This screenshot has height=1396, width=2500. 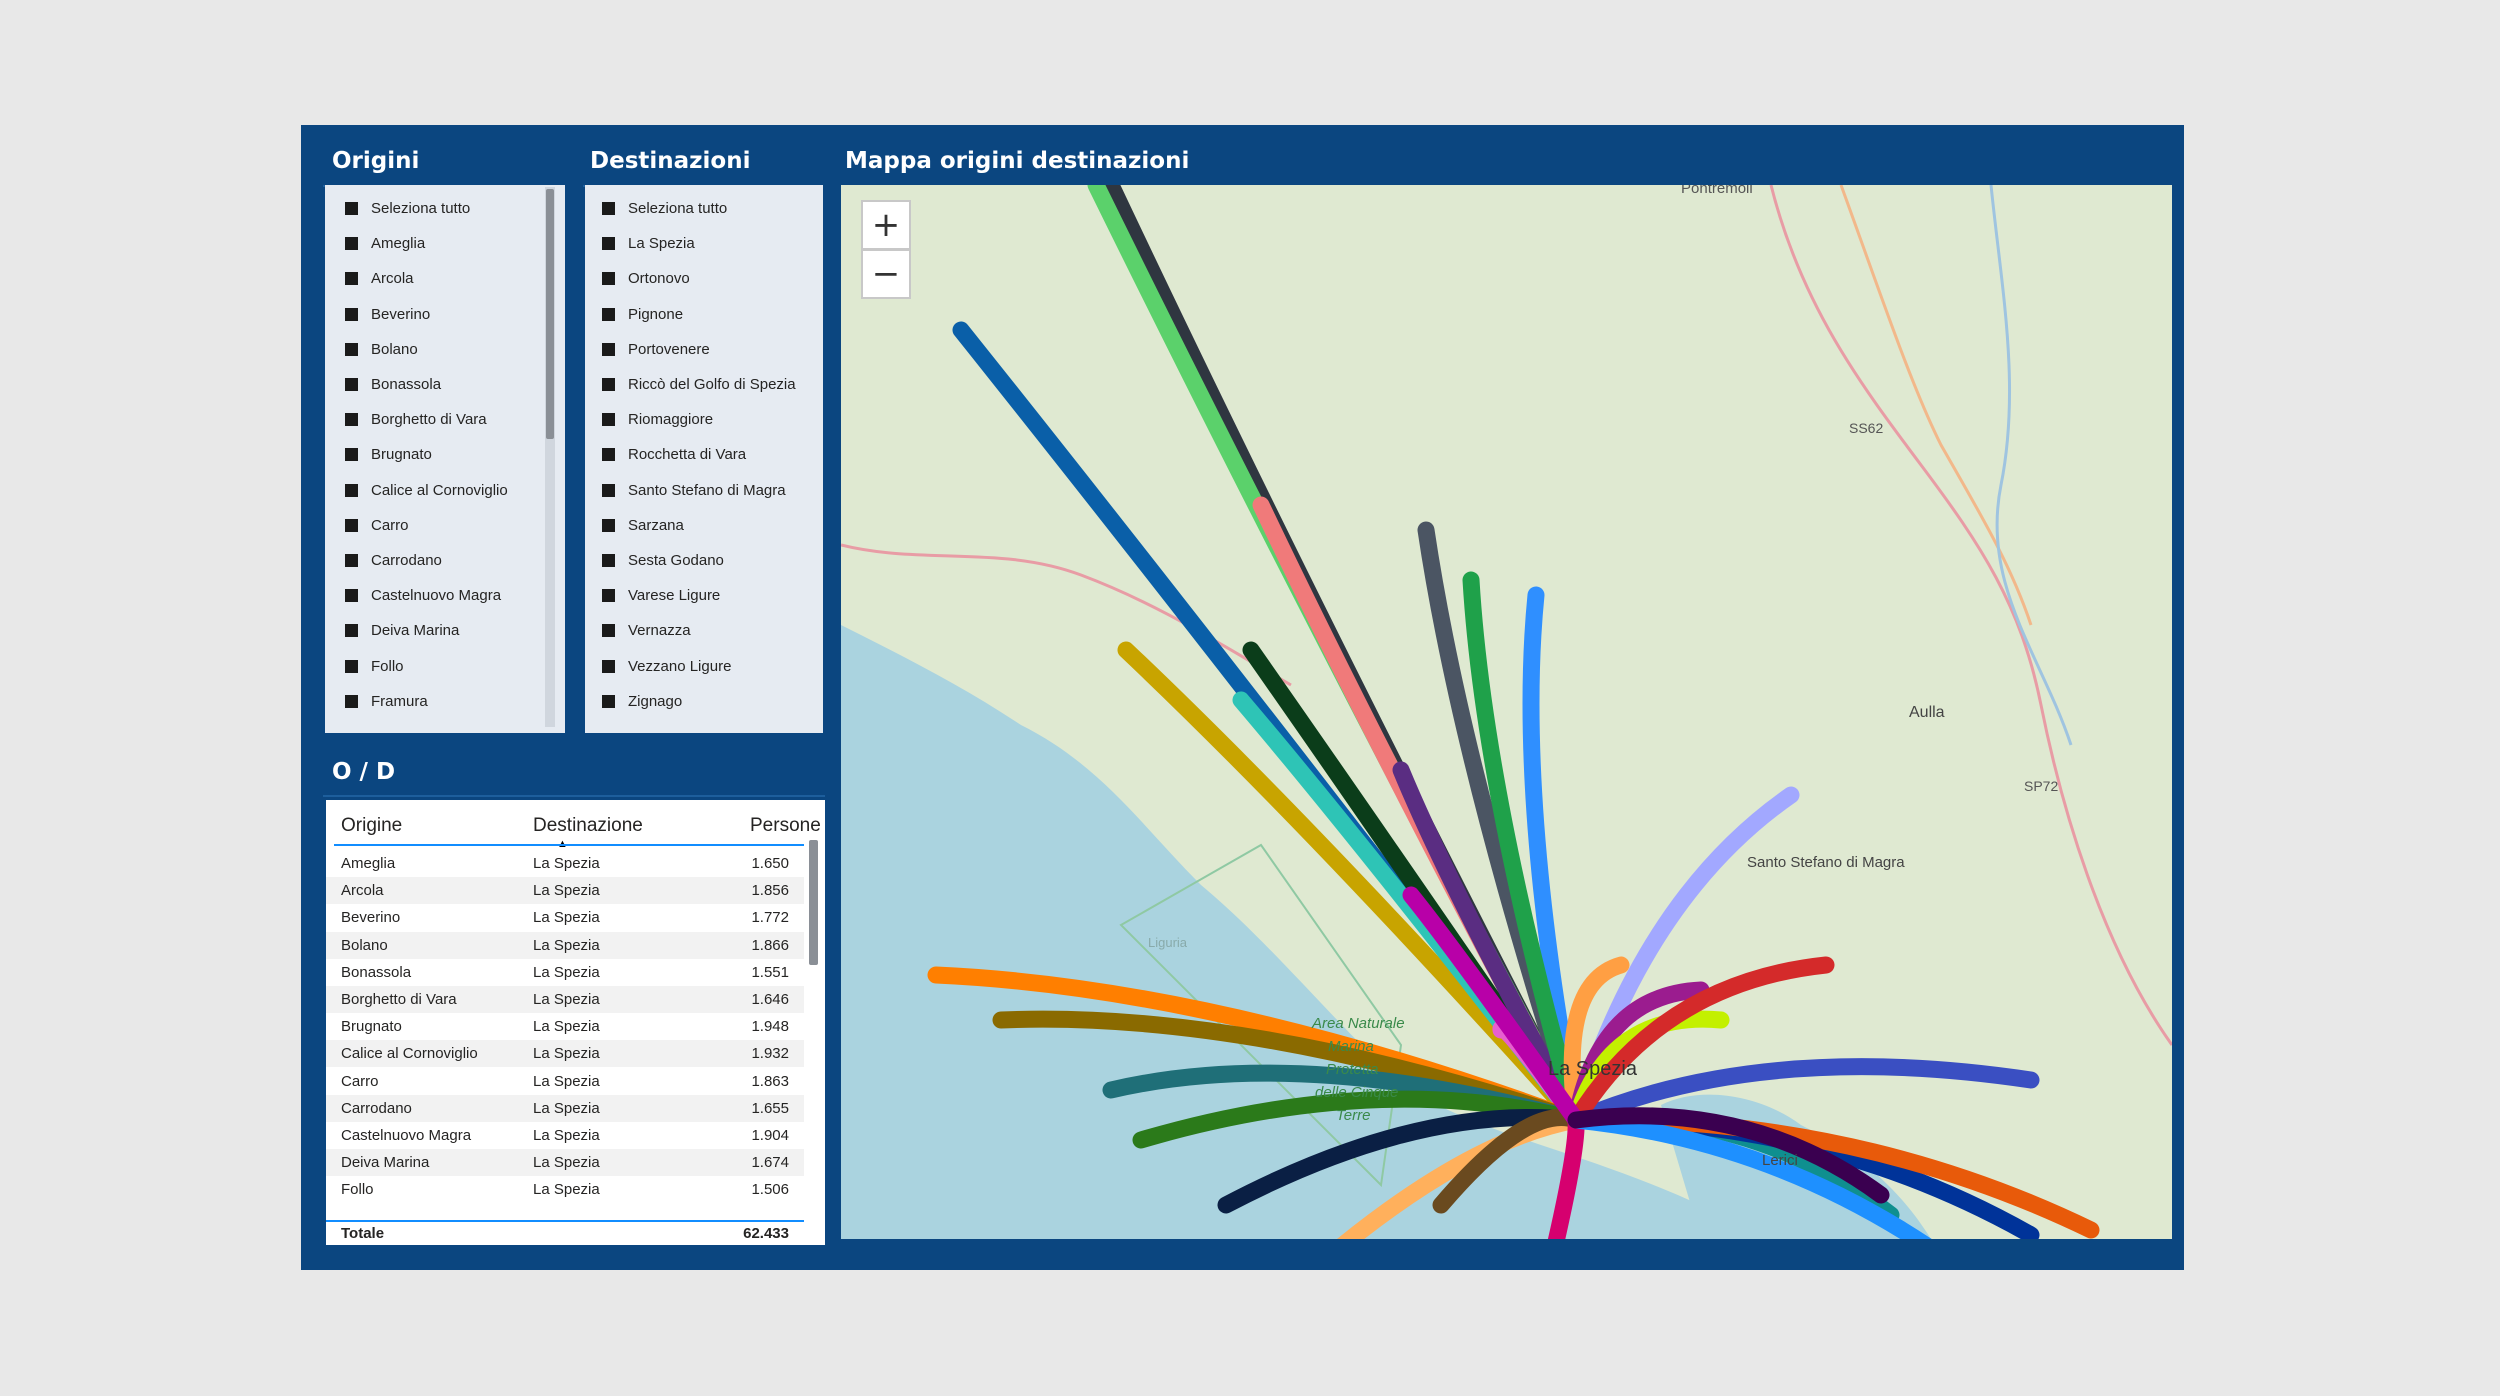 What do you see at coordinates (712, 665) in the screenshot?
I see `destinations-slicer-item: Vezzano Ligure` at bounding box center [712, 665].